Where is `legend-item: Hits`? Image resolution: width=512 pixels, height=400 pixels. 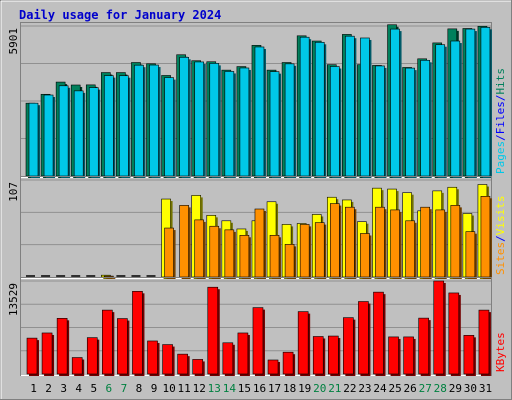 legend-item: Hits is located at coordinates (500, 81).